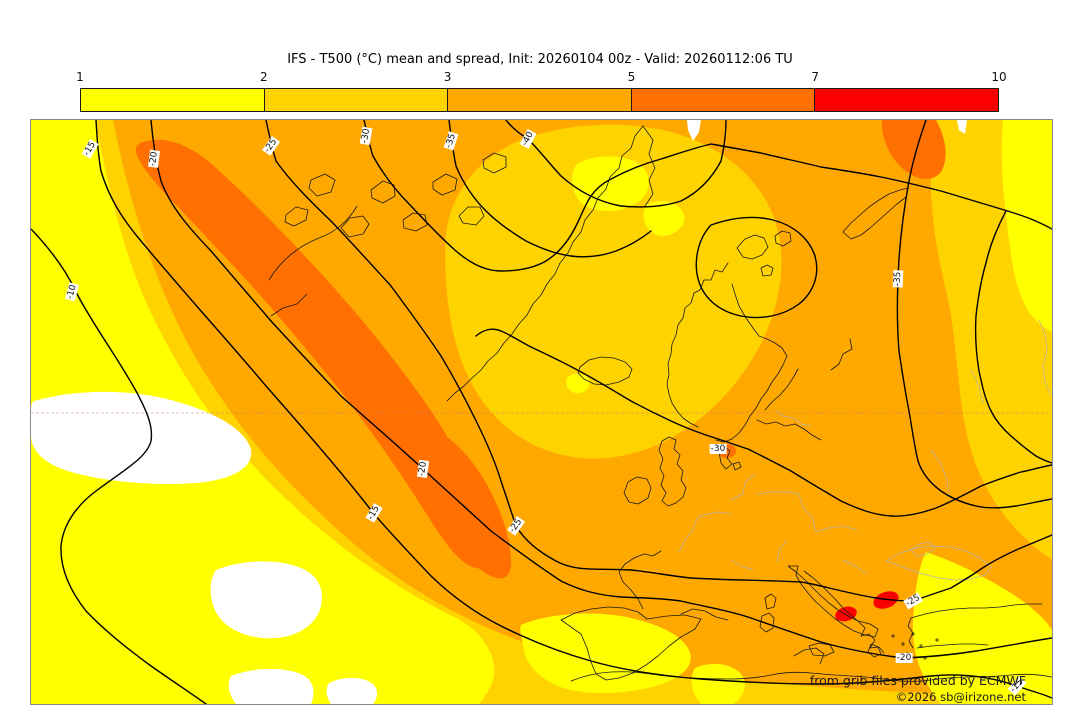  Describe the element at coordinates (815, 77) in the screenshot. I see `colorbar-tick: 7` at that location.